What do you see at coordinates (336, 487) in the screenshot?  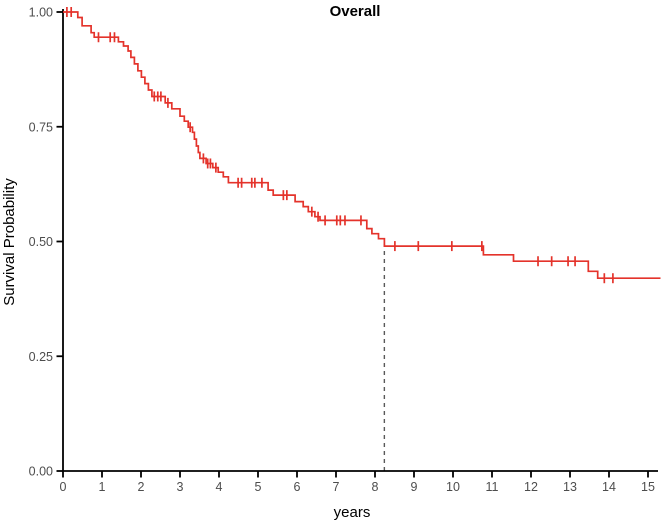 I see `x-tick-label: 7` at bounding box center [336, 487].